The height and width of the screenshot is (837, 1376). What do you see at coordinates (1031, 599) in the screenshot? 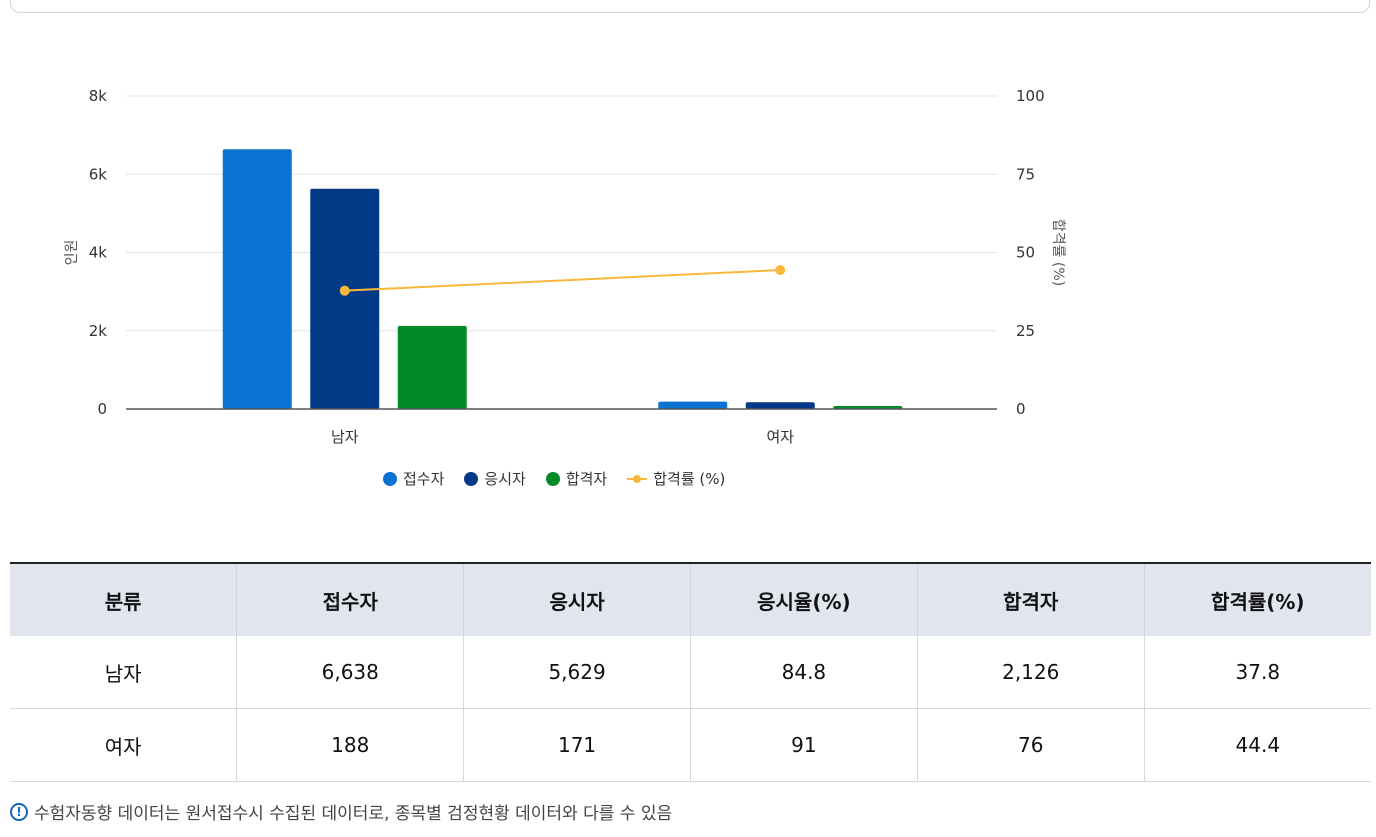
I see `table-header-cell: 합격자` at bounding box center [1031, 599].